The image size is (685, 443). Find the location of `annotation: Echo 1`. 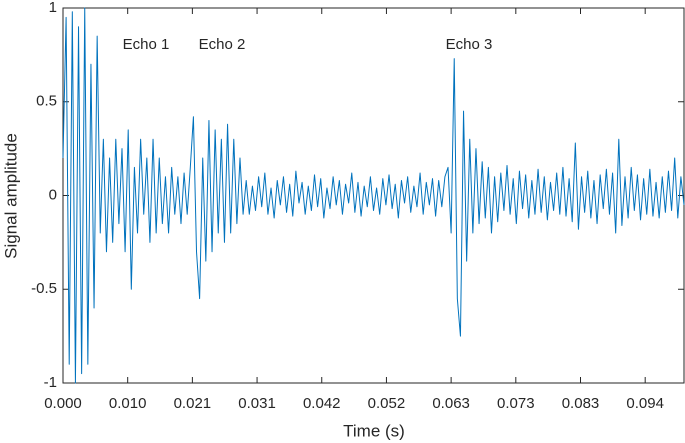

annotation: Echo 1 is located at coordinates (146, 44).